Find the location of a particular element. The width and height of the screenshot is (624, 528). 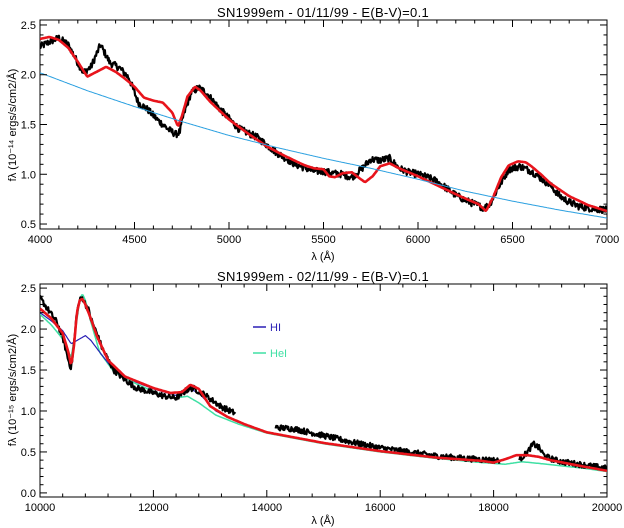

x-tick-label-top: 4000 is located at coordinates (40, 240).